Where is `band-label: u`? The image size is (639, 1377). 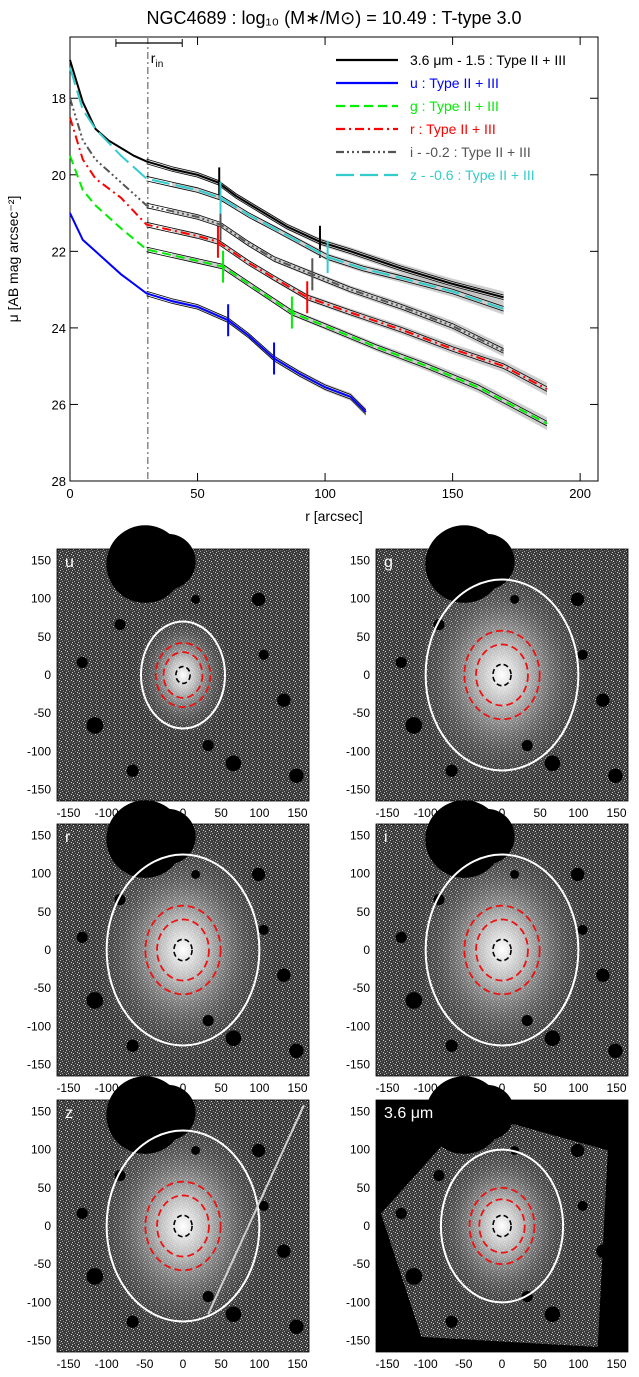
band-label: u is located at coordinates (69, 562).